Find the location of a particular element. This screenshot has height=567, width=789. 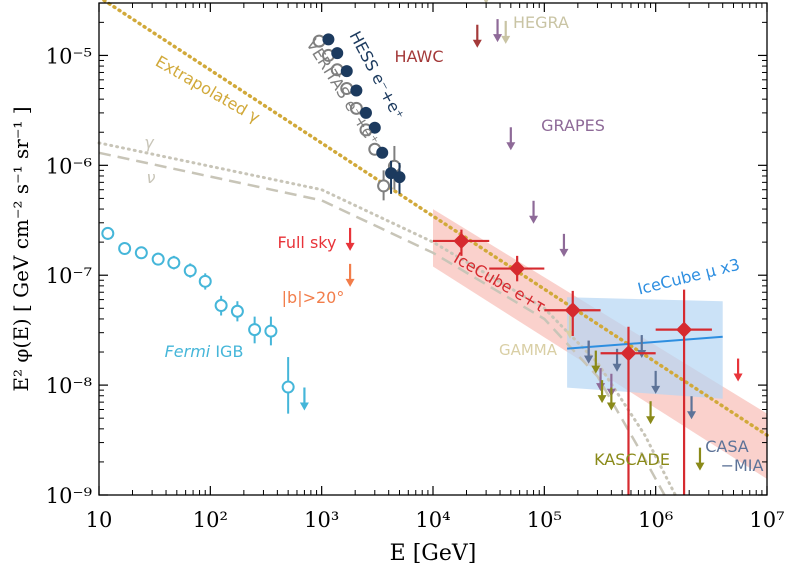

x-tick-label: 10 is located at coordinates (99, 520).